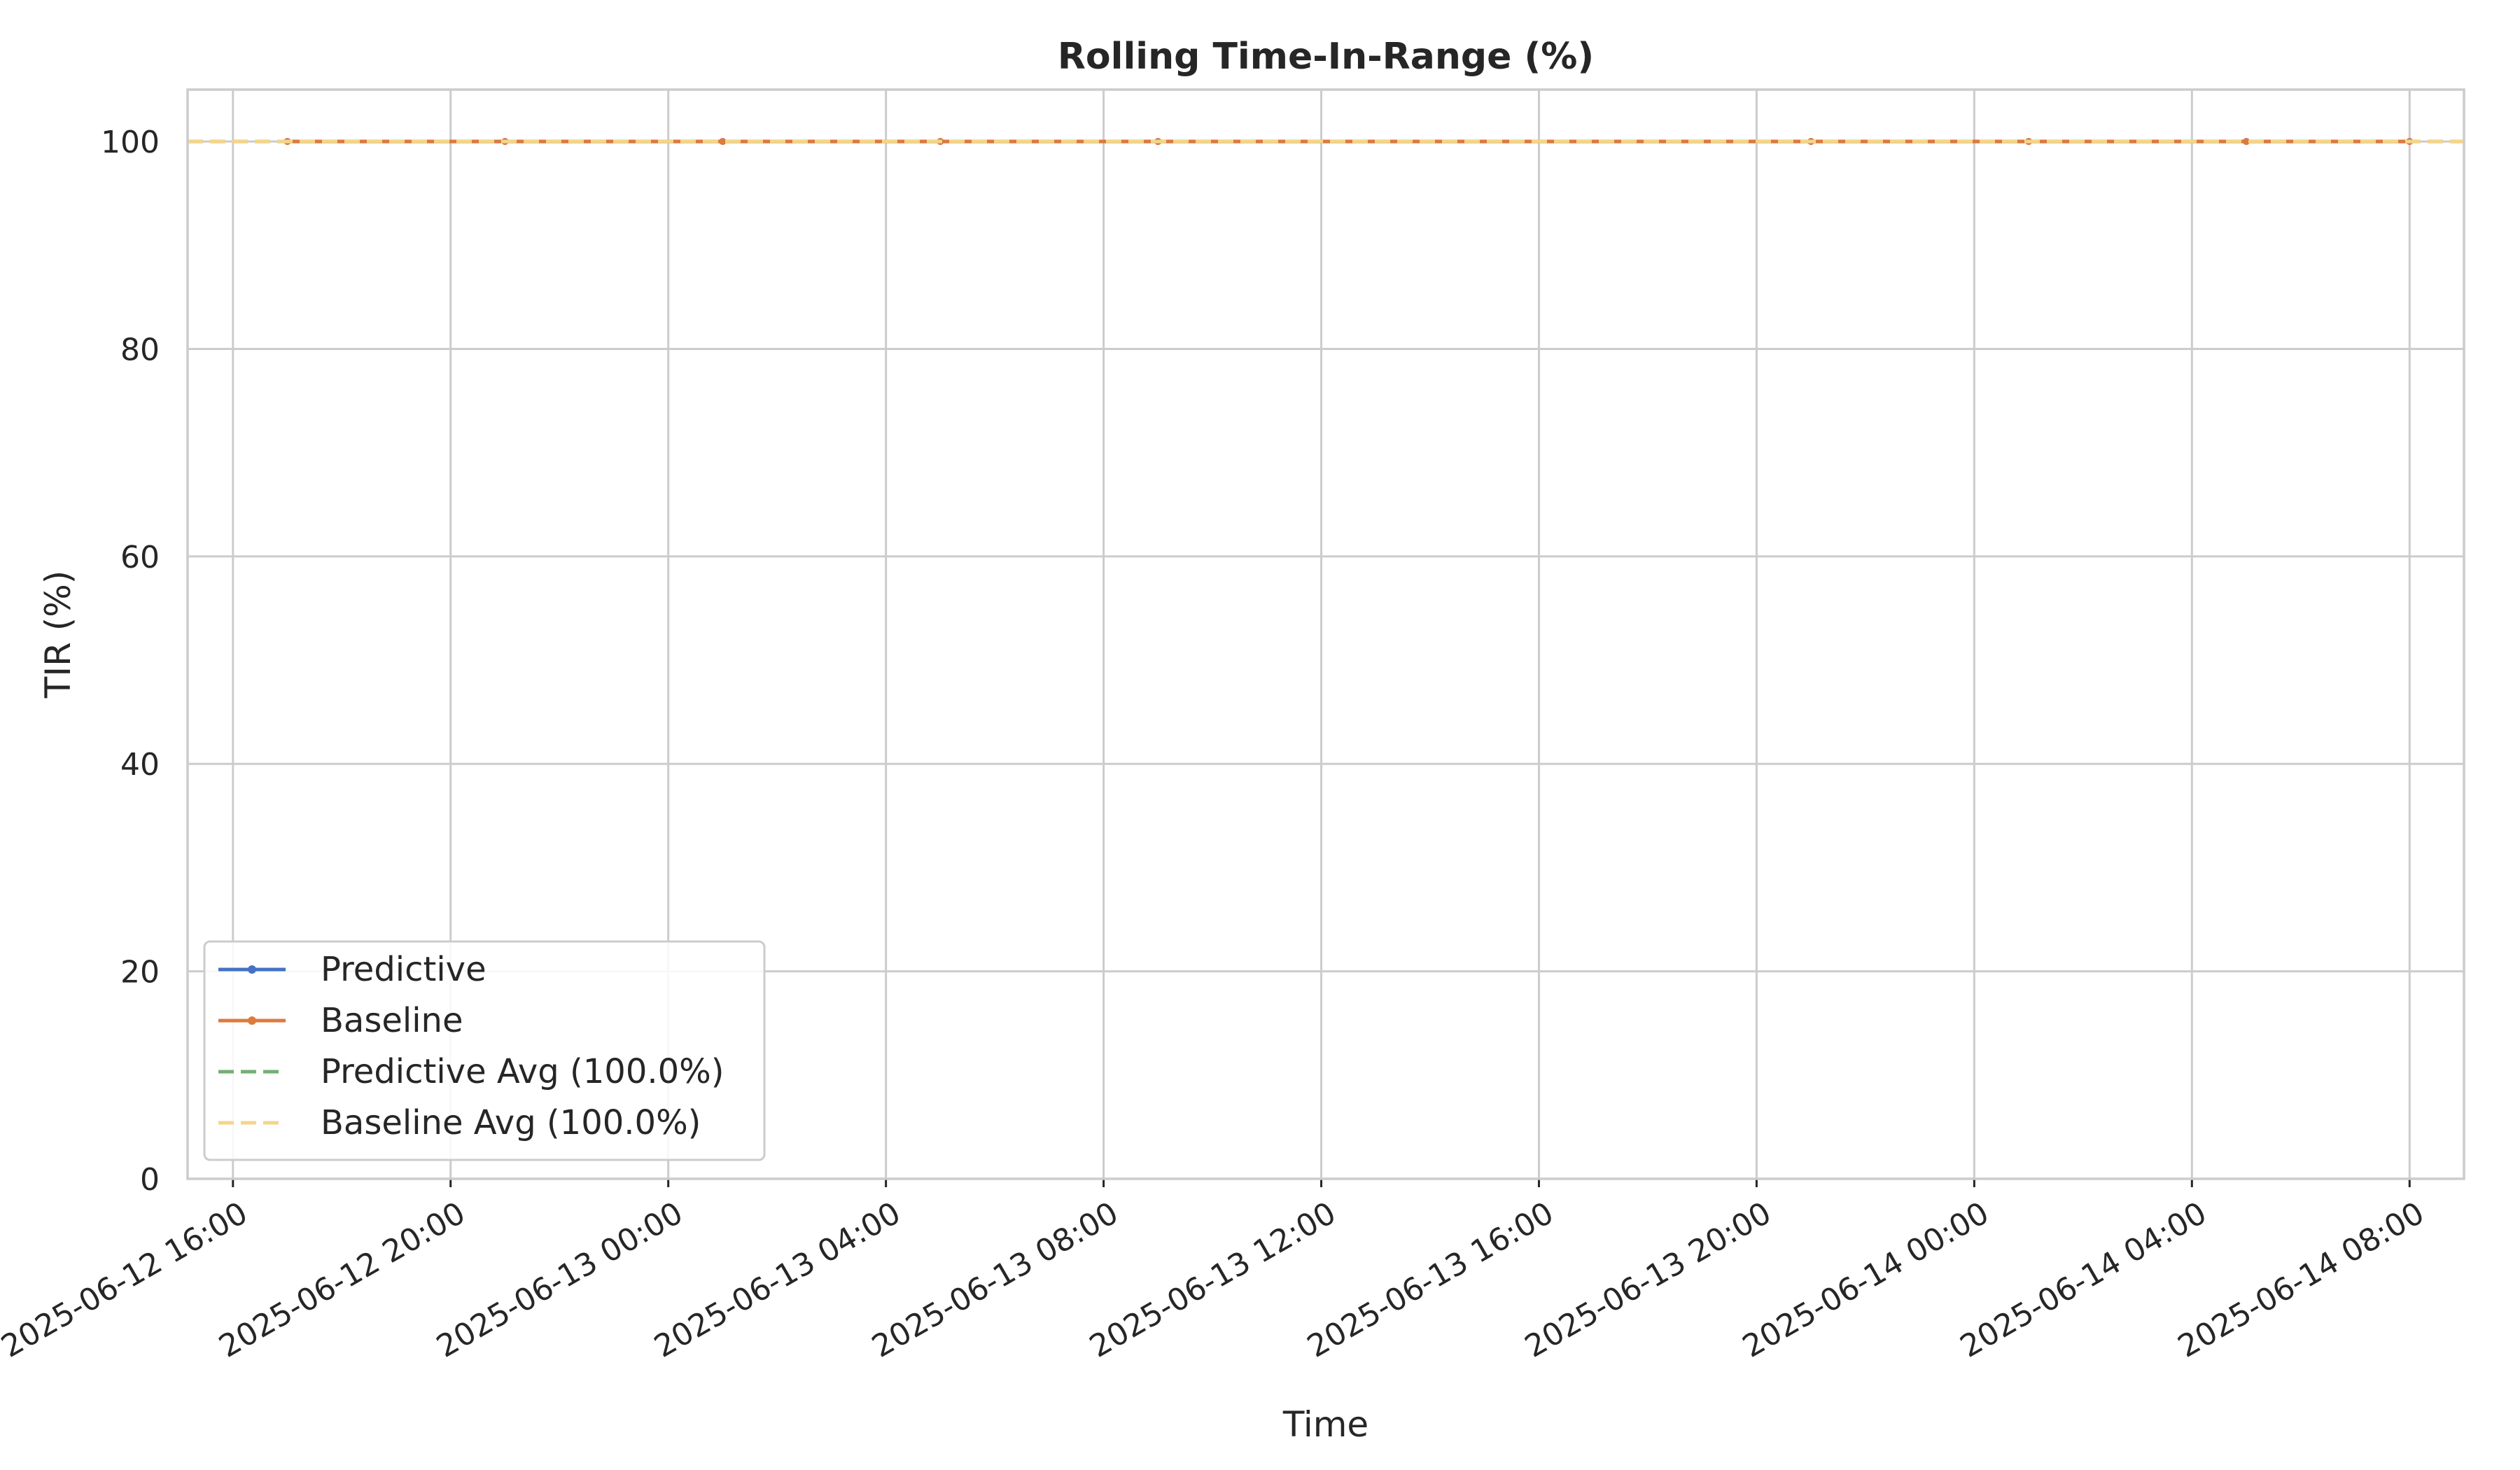 The width and height of the screenshot is (2520, 1470). I want to click on legend-item: Baseline, so click(340, 1020).